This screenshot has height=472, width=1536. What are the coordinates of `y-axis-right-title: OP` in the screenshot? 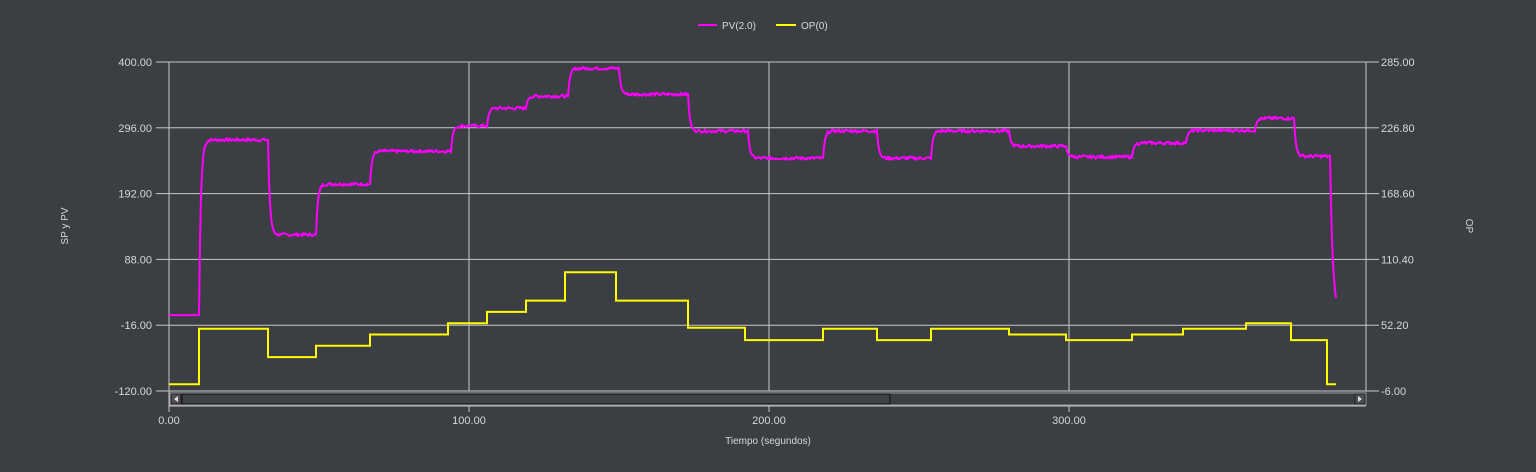 It's located at (1468, 226).